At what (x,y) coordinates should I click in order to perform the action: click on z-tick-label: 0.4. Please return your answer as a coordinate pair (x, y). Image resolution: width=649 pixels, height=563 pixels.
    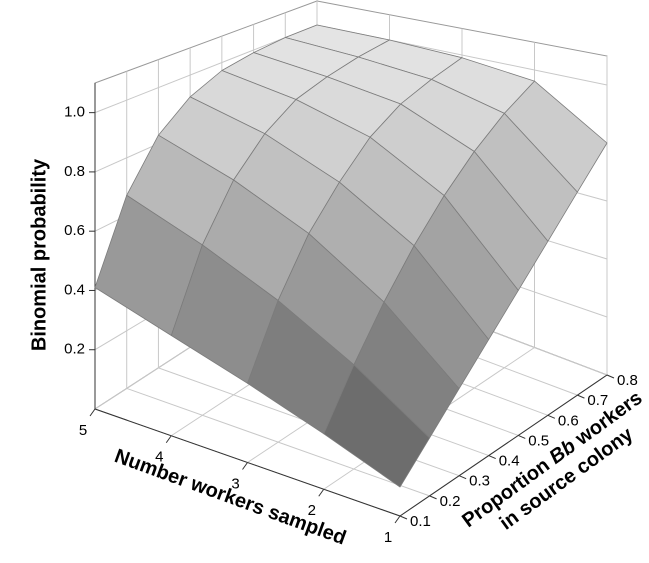
    Looking at the image, I should click on (74, 289).